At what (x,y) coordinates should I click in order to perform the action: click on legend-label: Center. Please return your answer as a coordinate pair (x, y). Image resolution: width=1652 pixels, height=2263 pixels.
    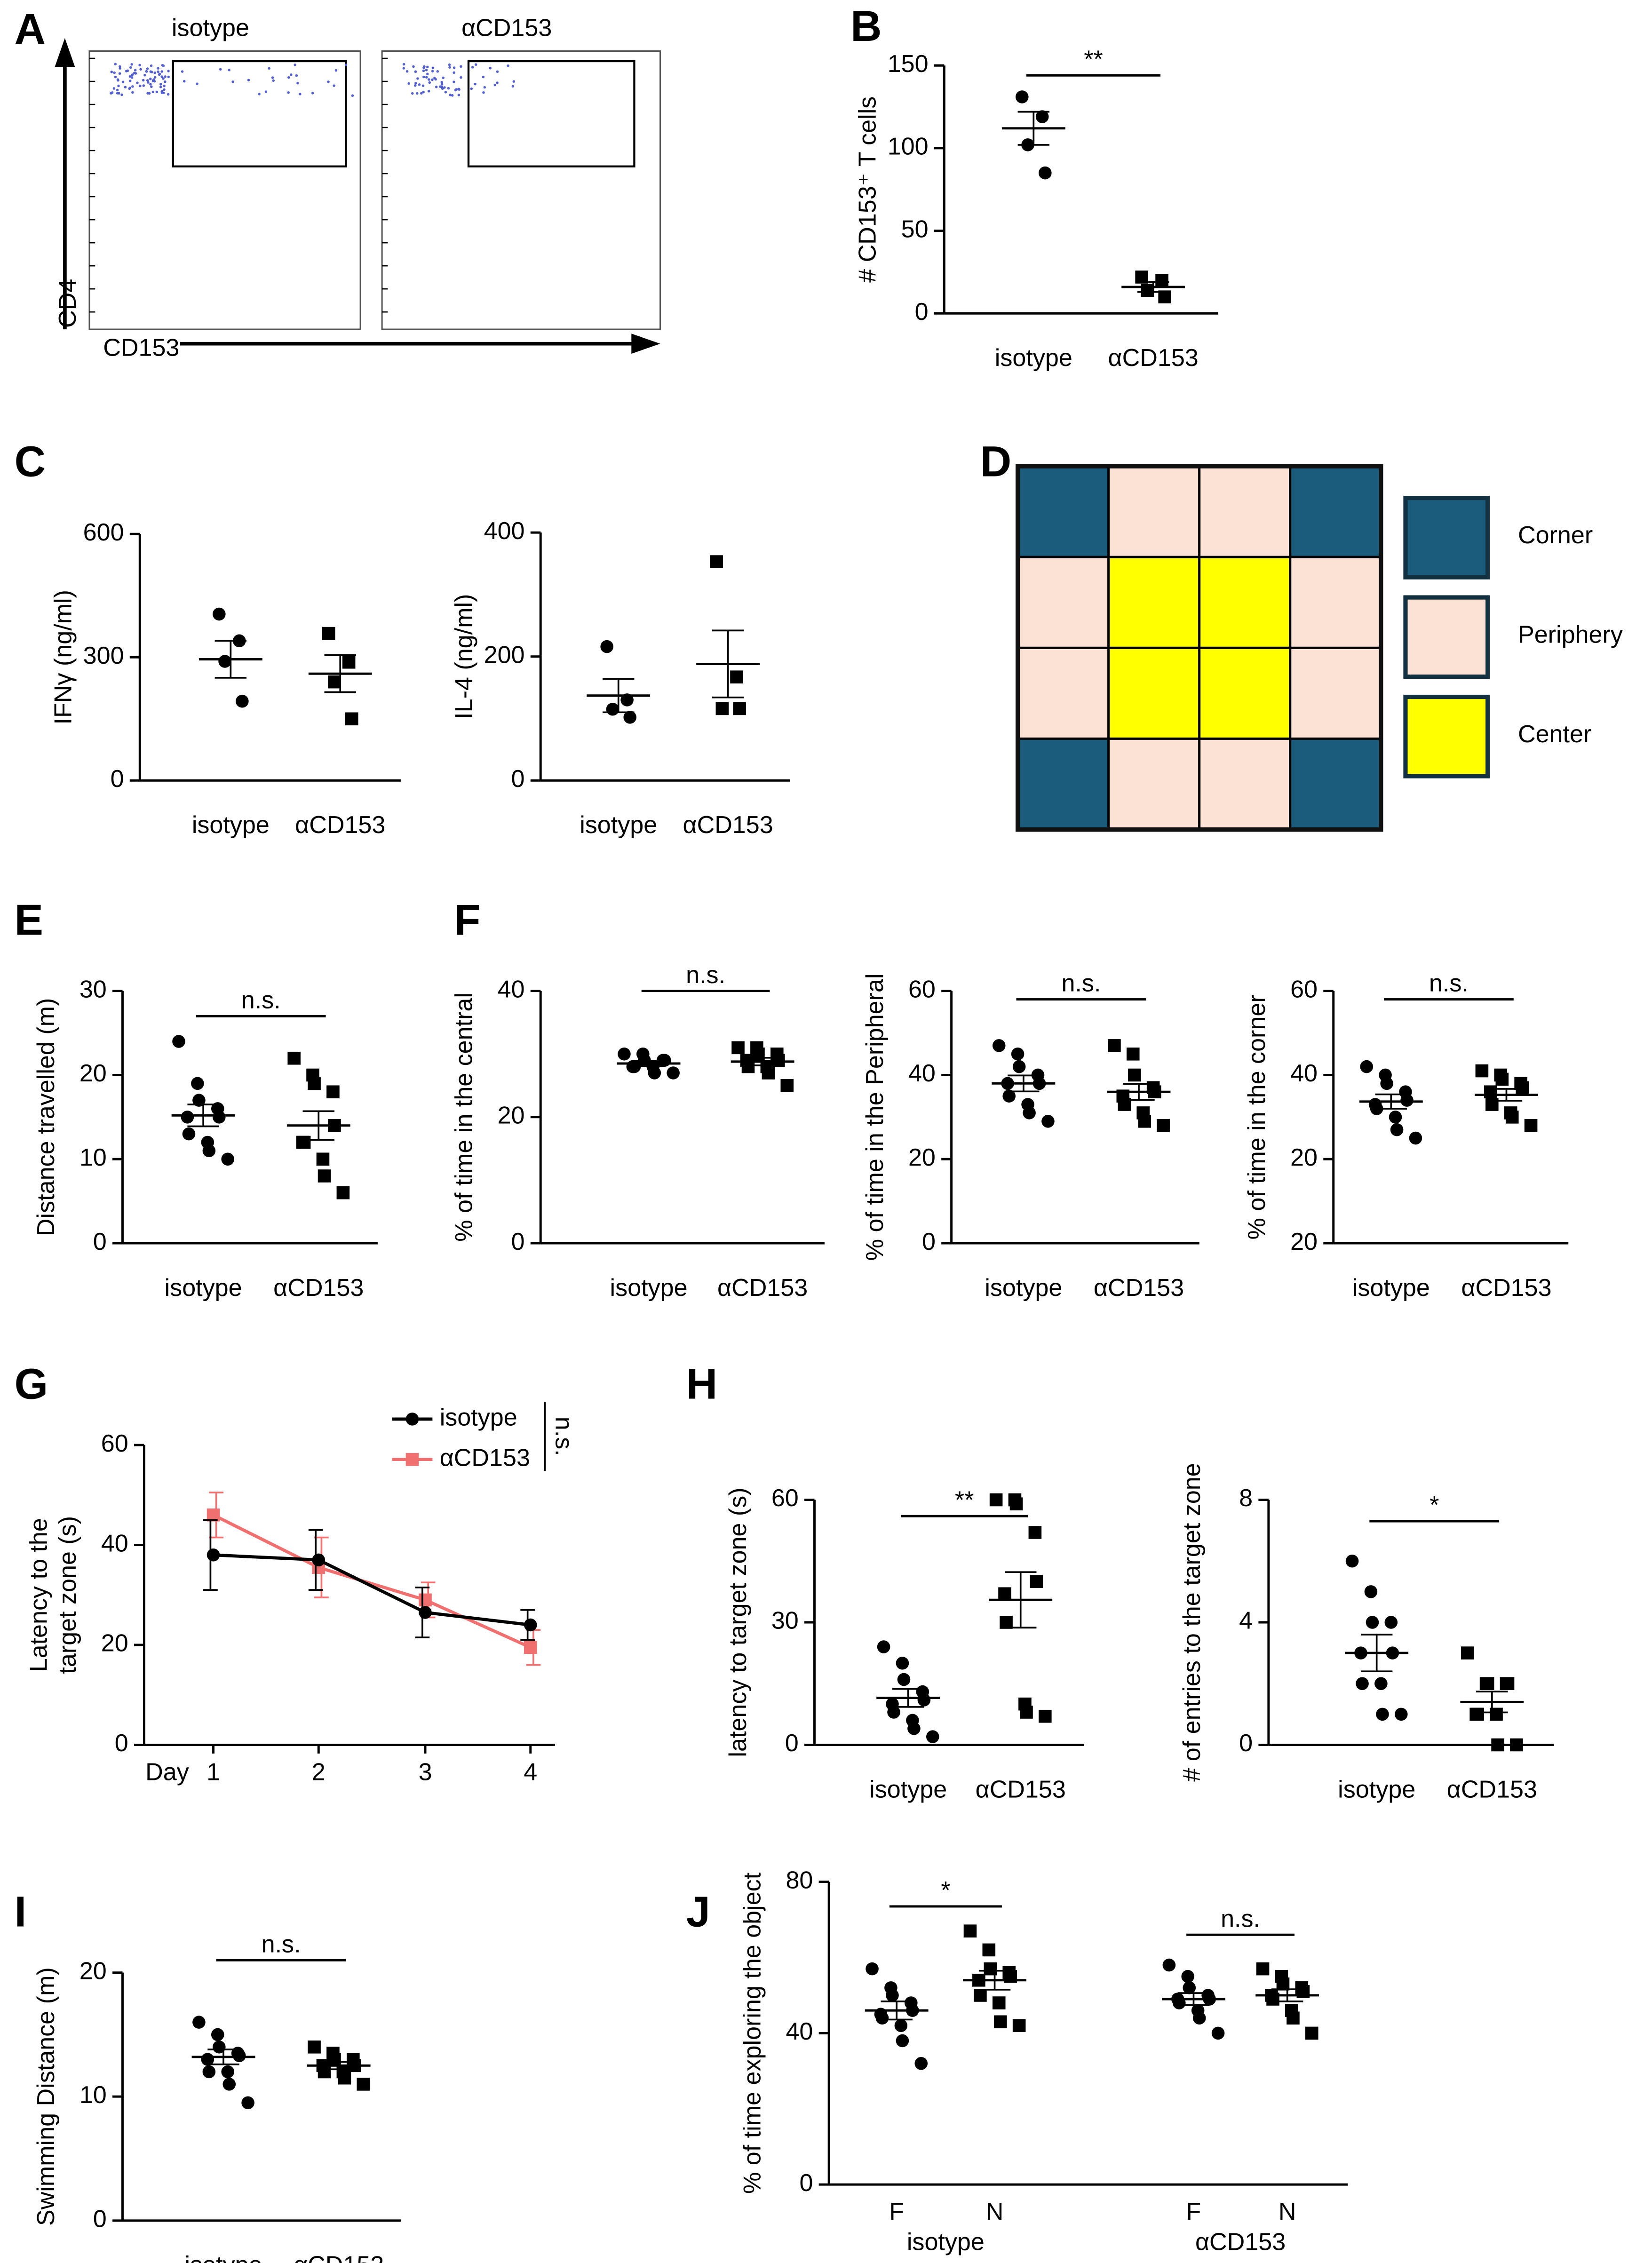
    Looking at the image, I should click on (1554, 734).